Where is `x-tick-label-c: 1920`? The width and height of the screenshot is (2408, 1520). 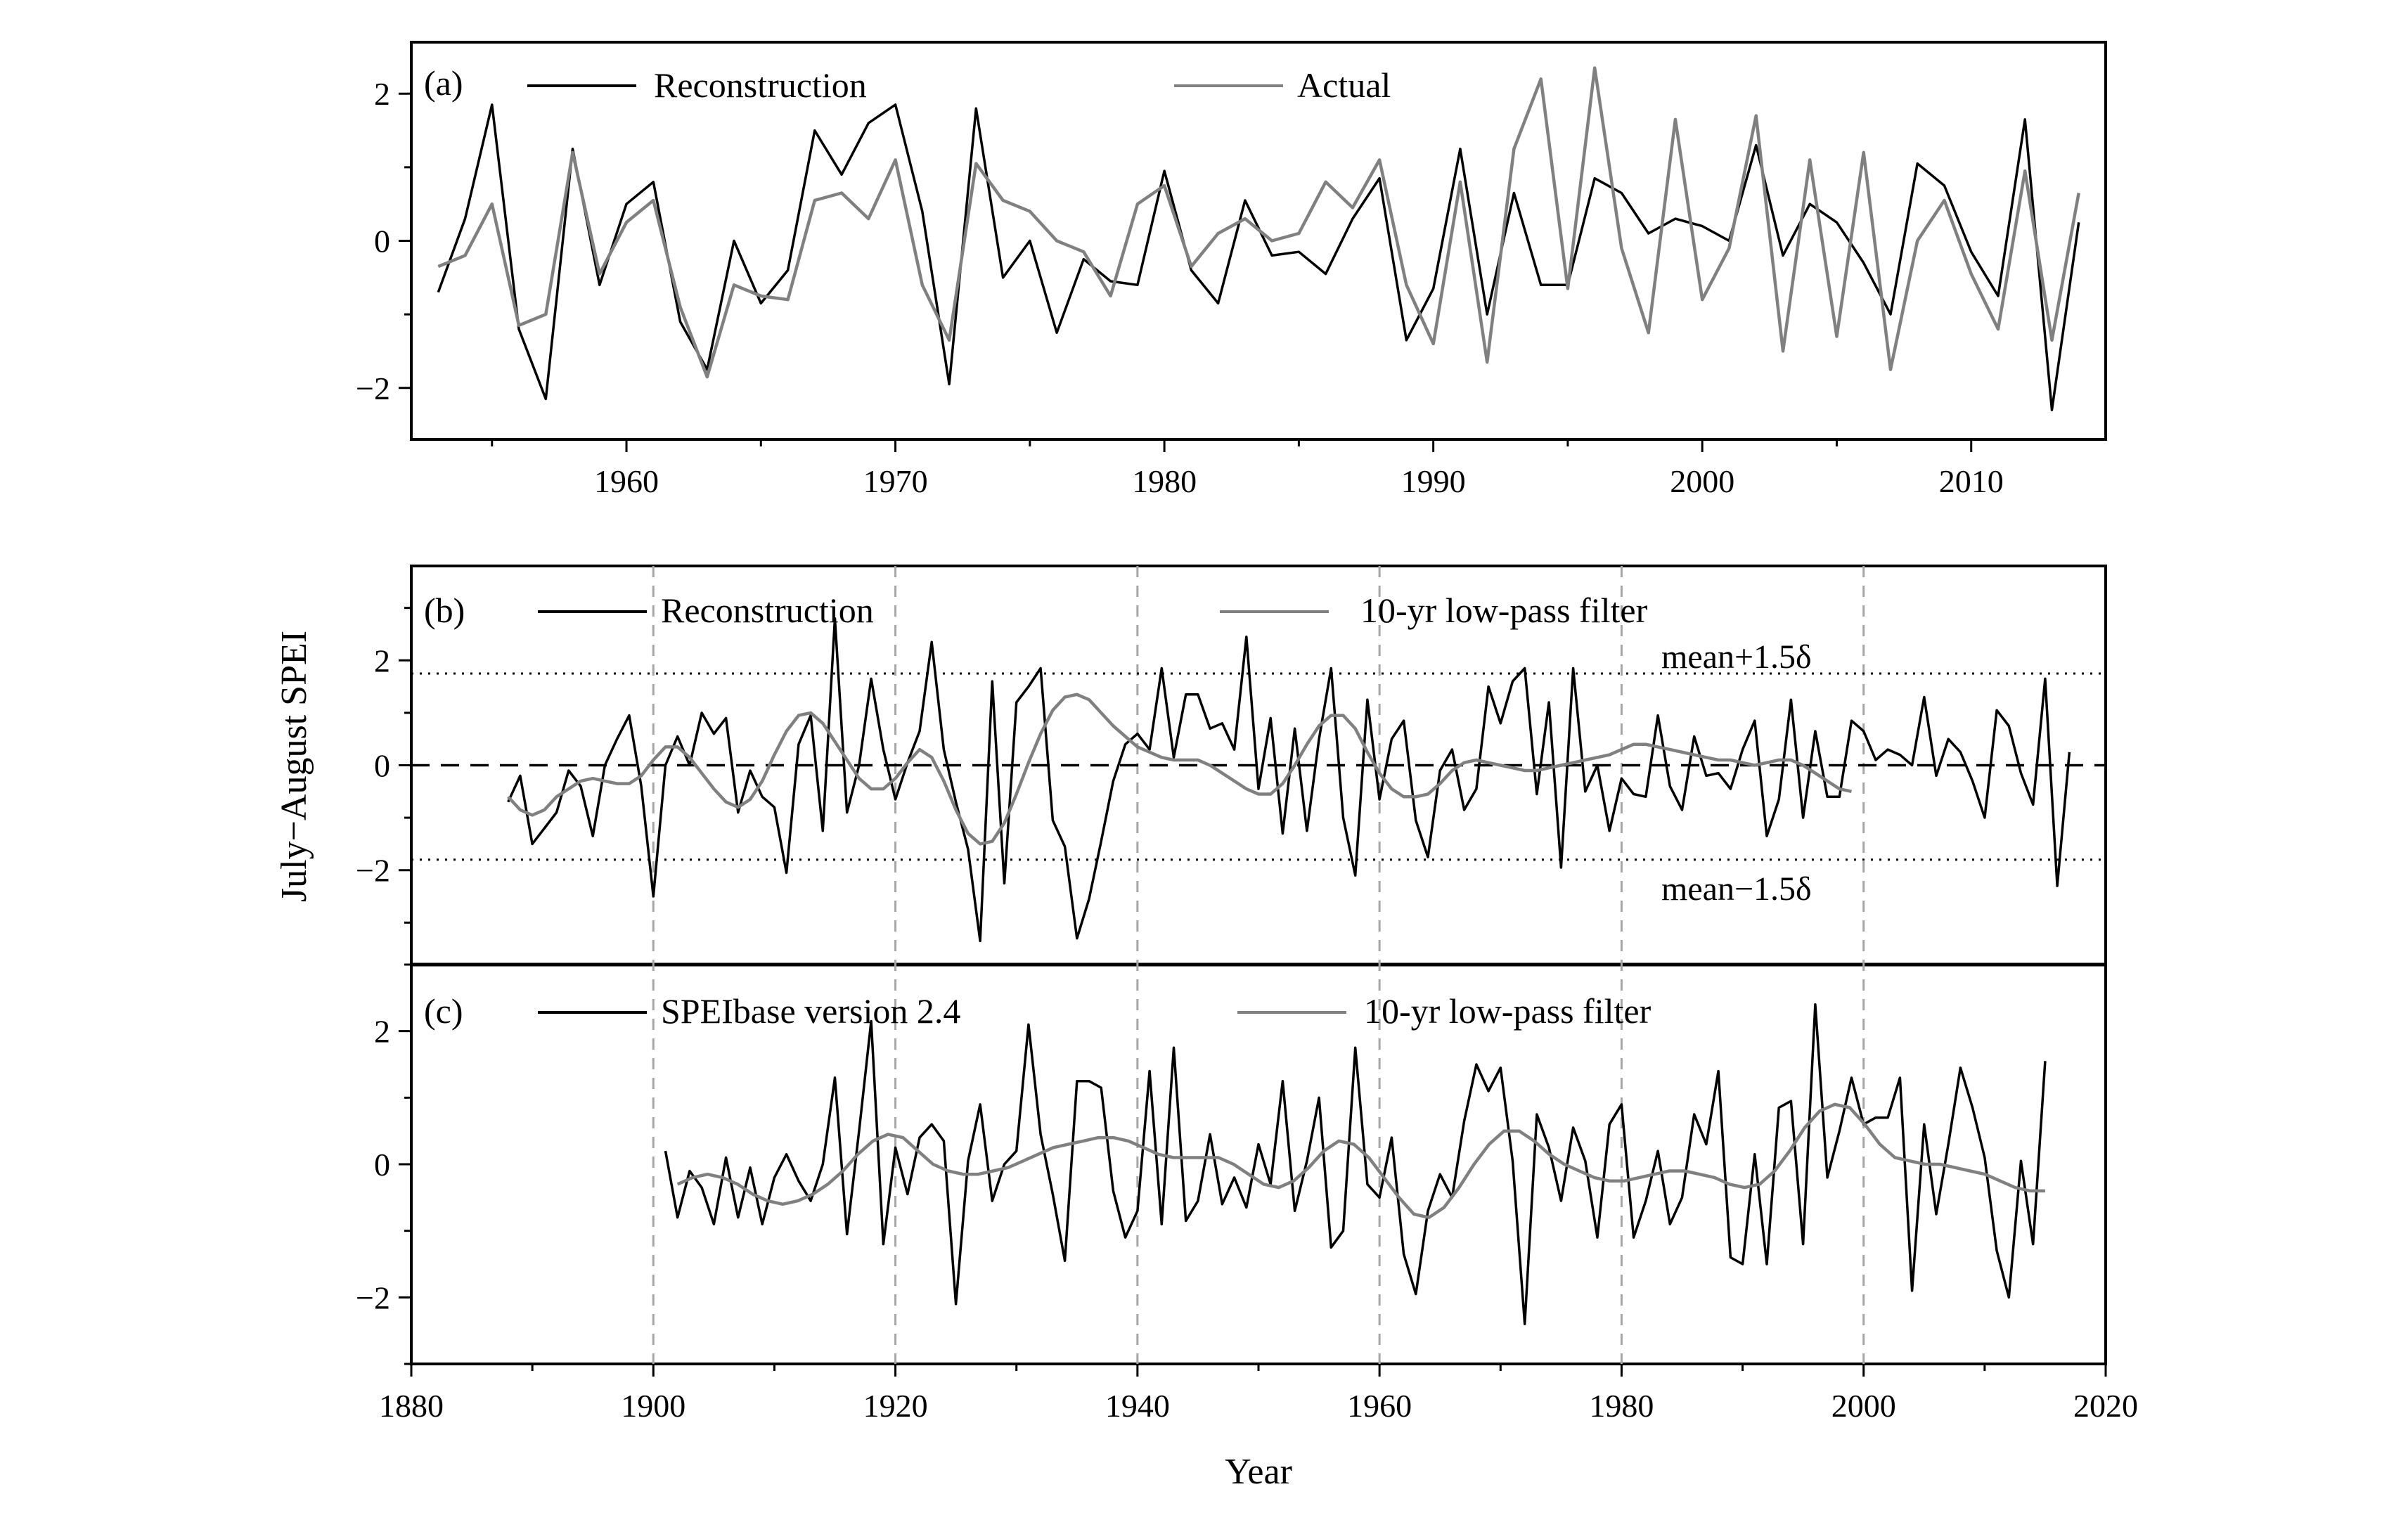 x-tick-label-c: 1920 is located at coordinates (895, 1406).